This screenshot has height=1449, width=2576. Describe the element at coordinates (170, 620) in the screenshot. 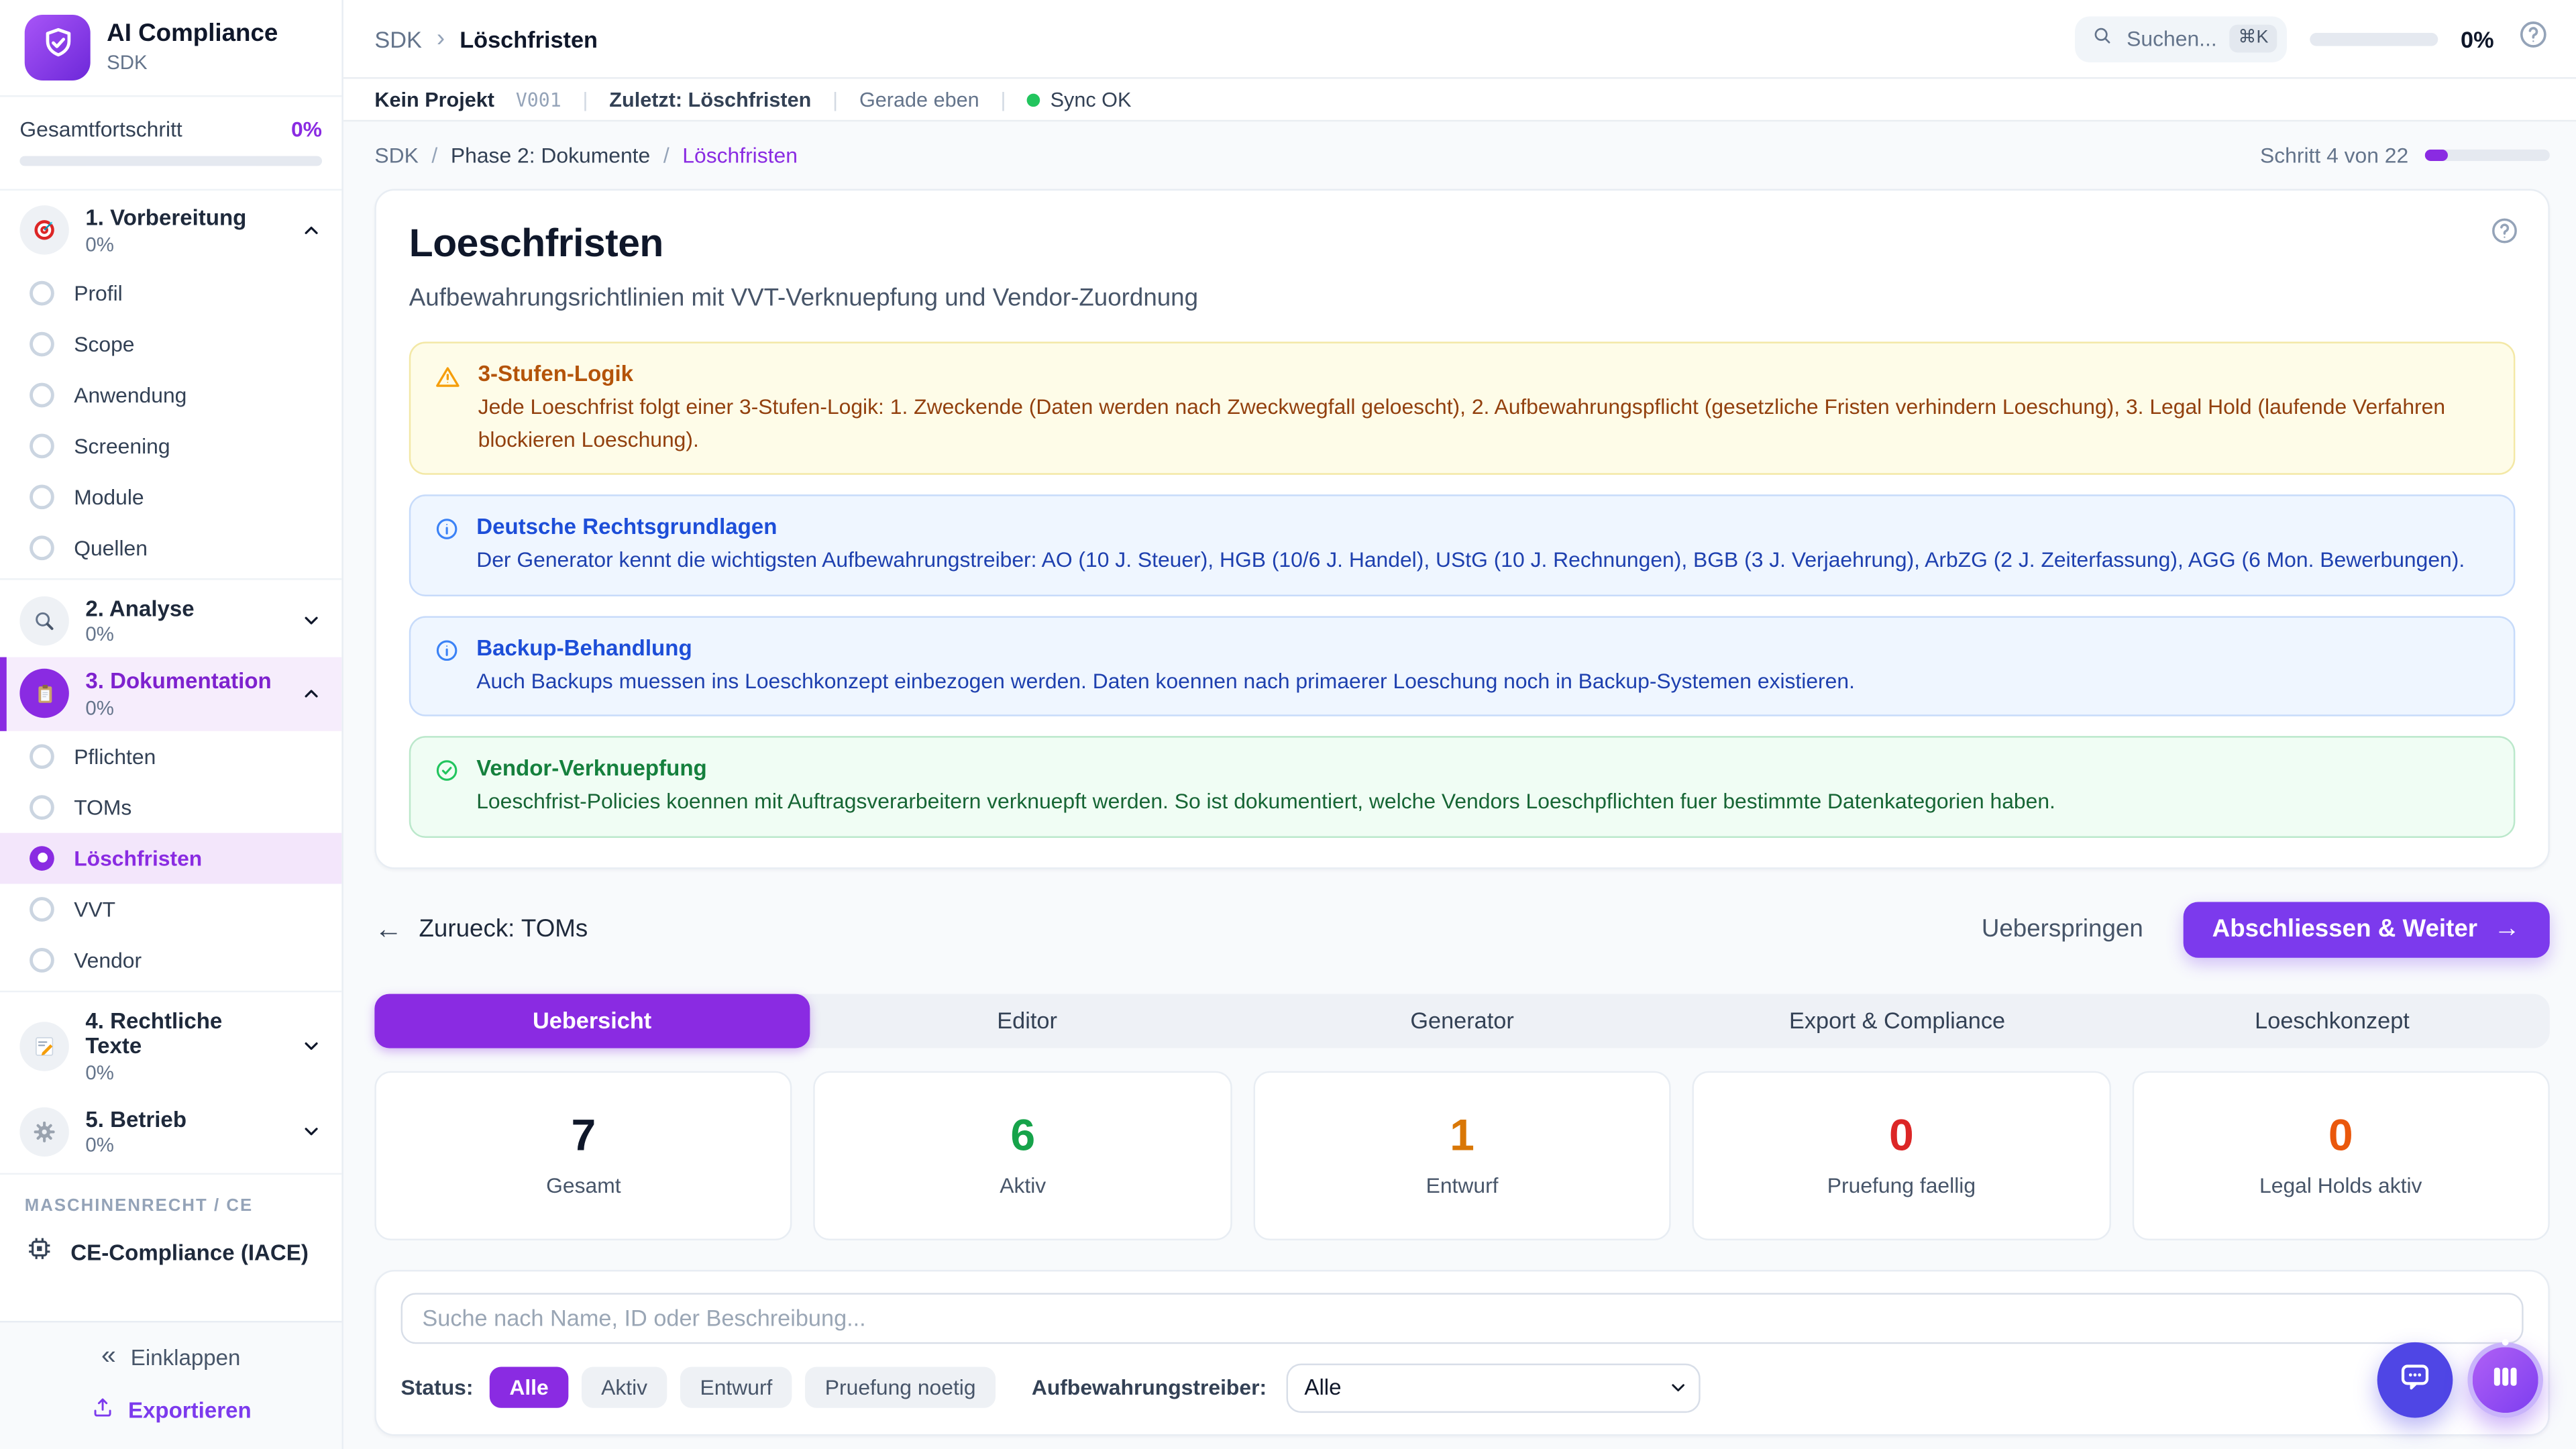

I see `sidebar-section-analyse: 2. Analyse 0%` at that location.